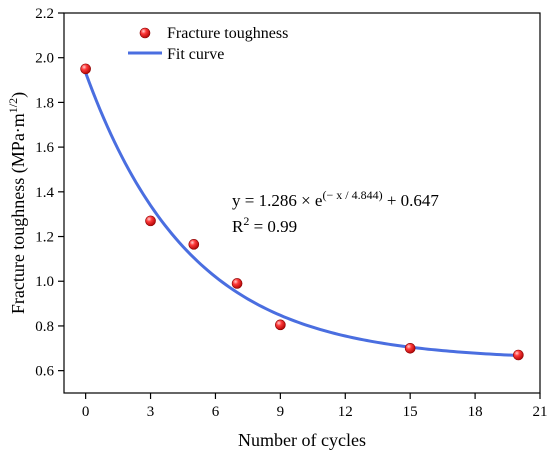 The height and width of the screenshot is (465, 550). What do you see at coordinates (44, 193) in the screenshot?
I see `y-tick-label: 1.4` at bounding box center [44, 193].